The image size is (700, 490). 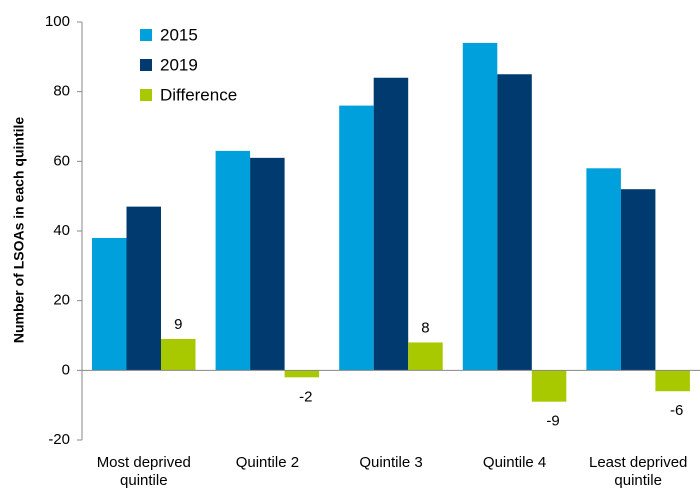 I want to click on x-tick-label: Quintile 3, so click(x=391, y=462).